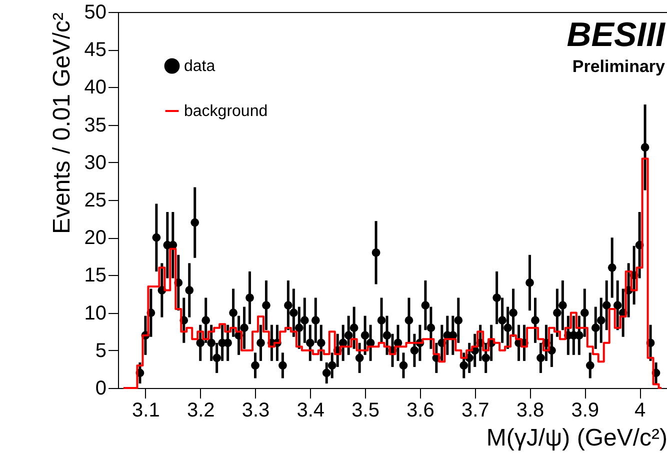 The image size is (667, 466). Describe the element at coordinates (640, 411) in the screenshot. I see `x-tick-label: 4` at that location.